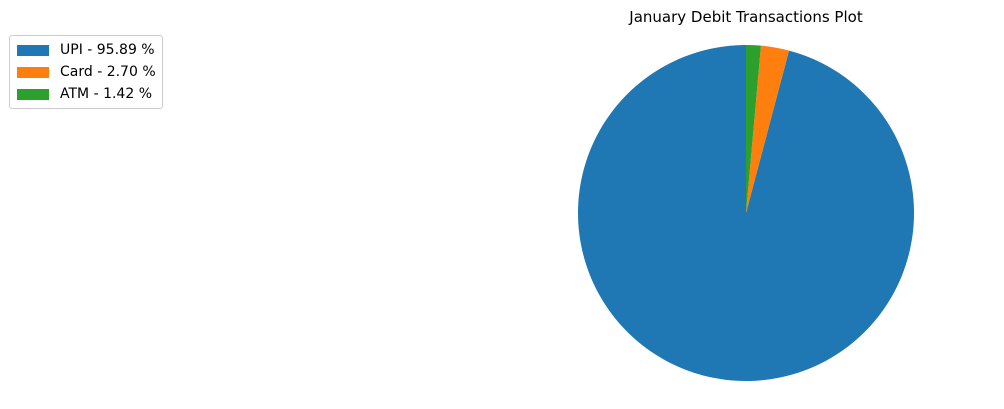 This screenshot has width=1004, height=409. What do you see at coordinates (106, 94) in the screenshot?
I see `legend-label-atm: ATM - 1.42 %` at bounding box center [106, 94].